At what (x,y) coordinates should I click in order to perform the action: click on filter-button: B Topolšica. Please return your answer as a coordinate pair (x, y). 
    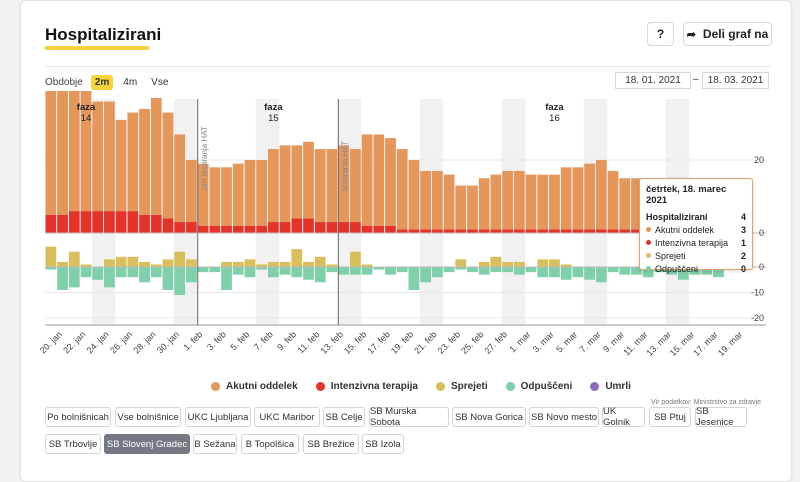
    Looking at the image, I should click on (270, 444).